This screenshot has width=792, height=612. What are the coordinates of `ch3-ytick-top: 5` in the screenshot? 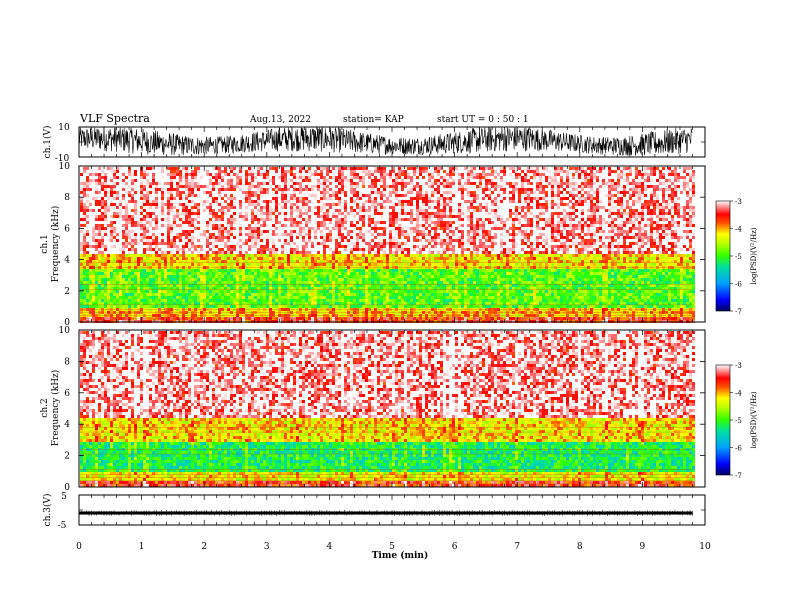 It's located at (64, 497).